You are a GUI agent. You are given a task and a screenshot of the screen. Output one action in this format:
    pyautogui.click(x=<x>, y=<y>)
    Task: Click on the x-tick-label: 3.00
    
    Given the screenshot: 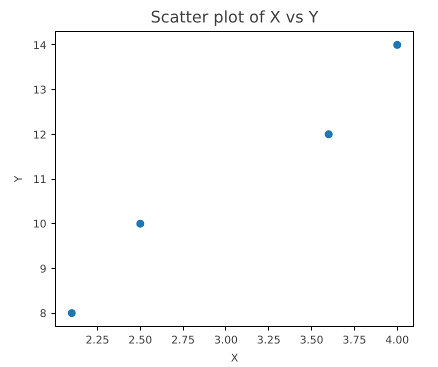 What is the action you would take?
    pyautogui.click(x=226, y=340)
    